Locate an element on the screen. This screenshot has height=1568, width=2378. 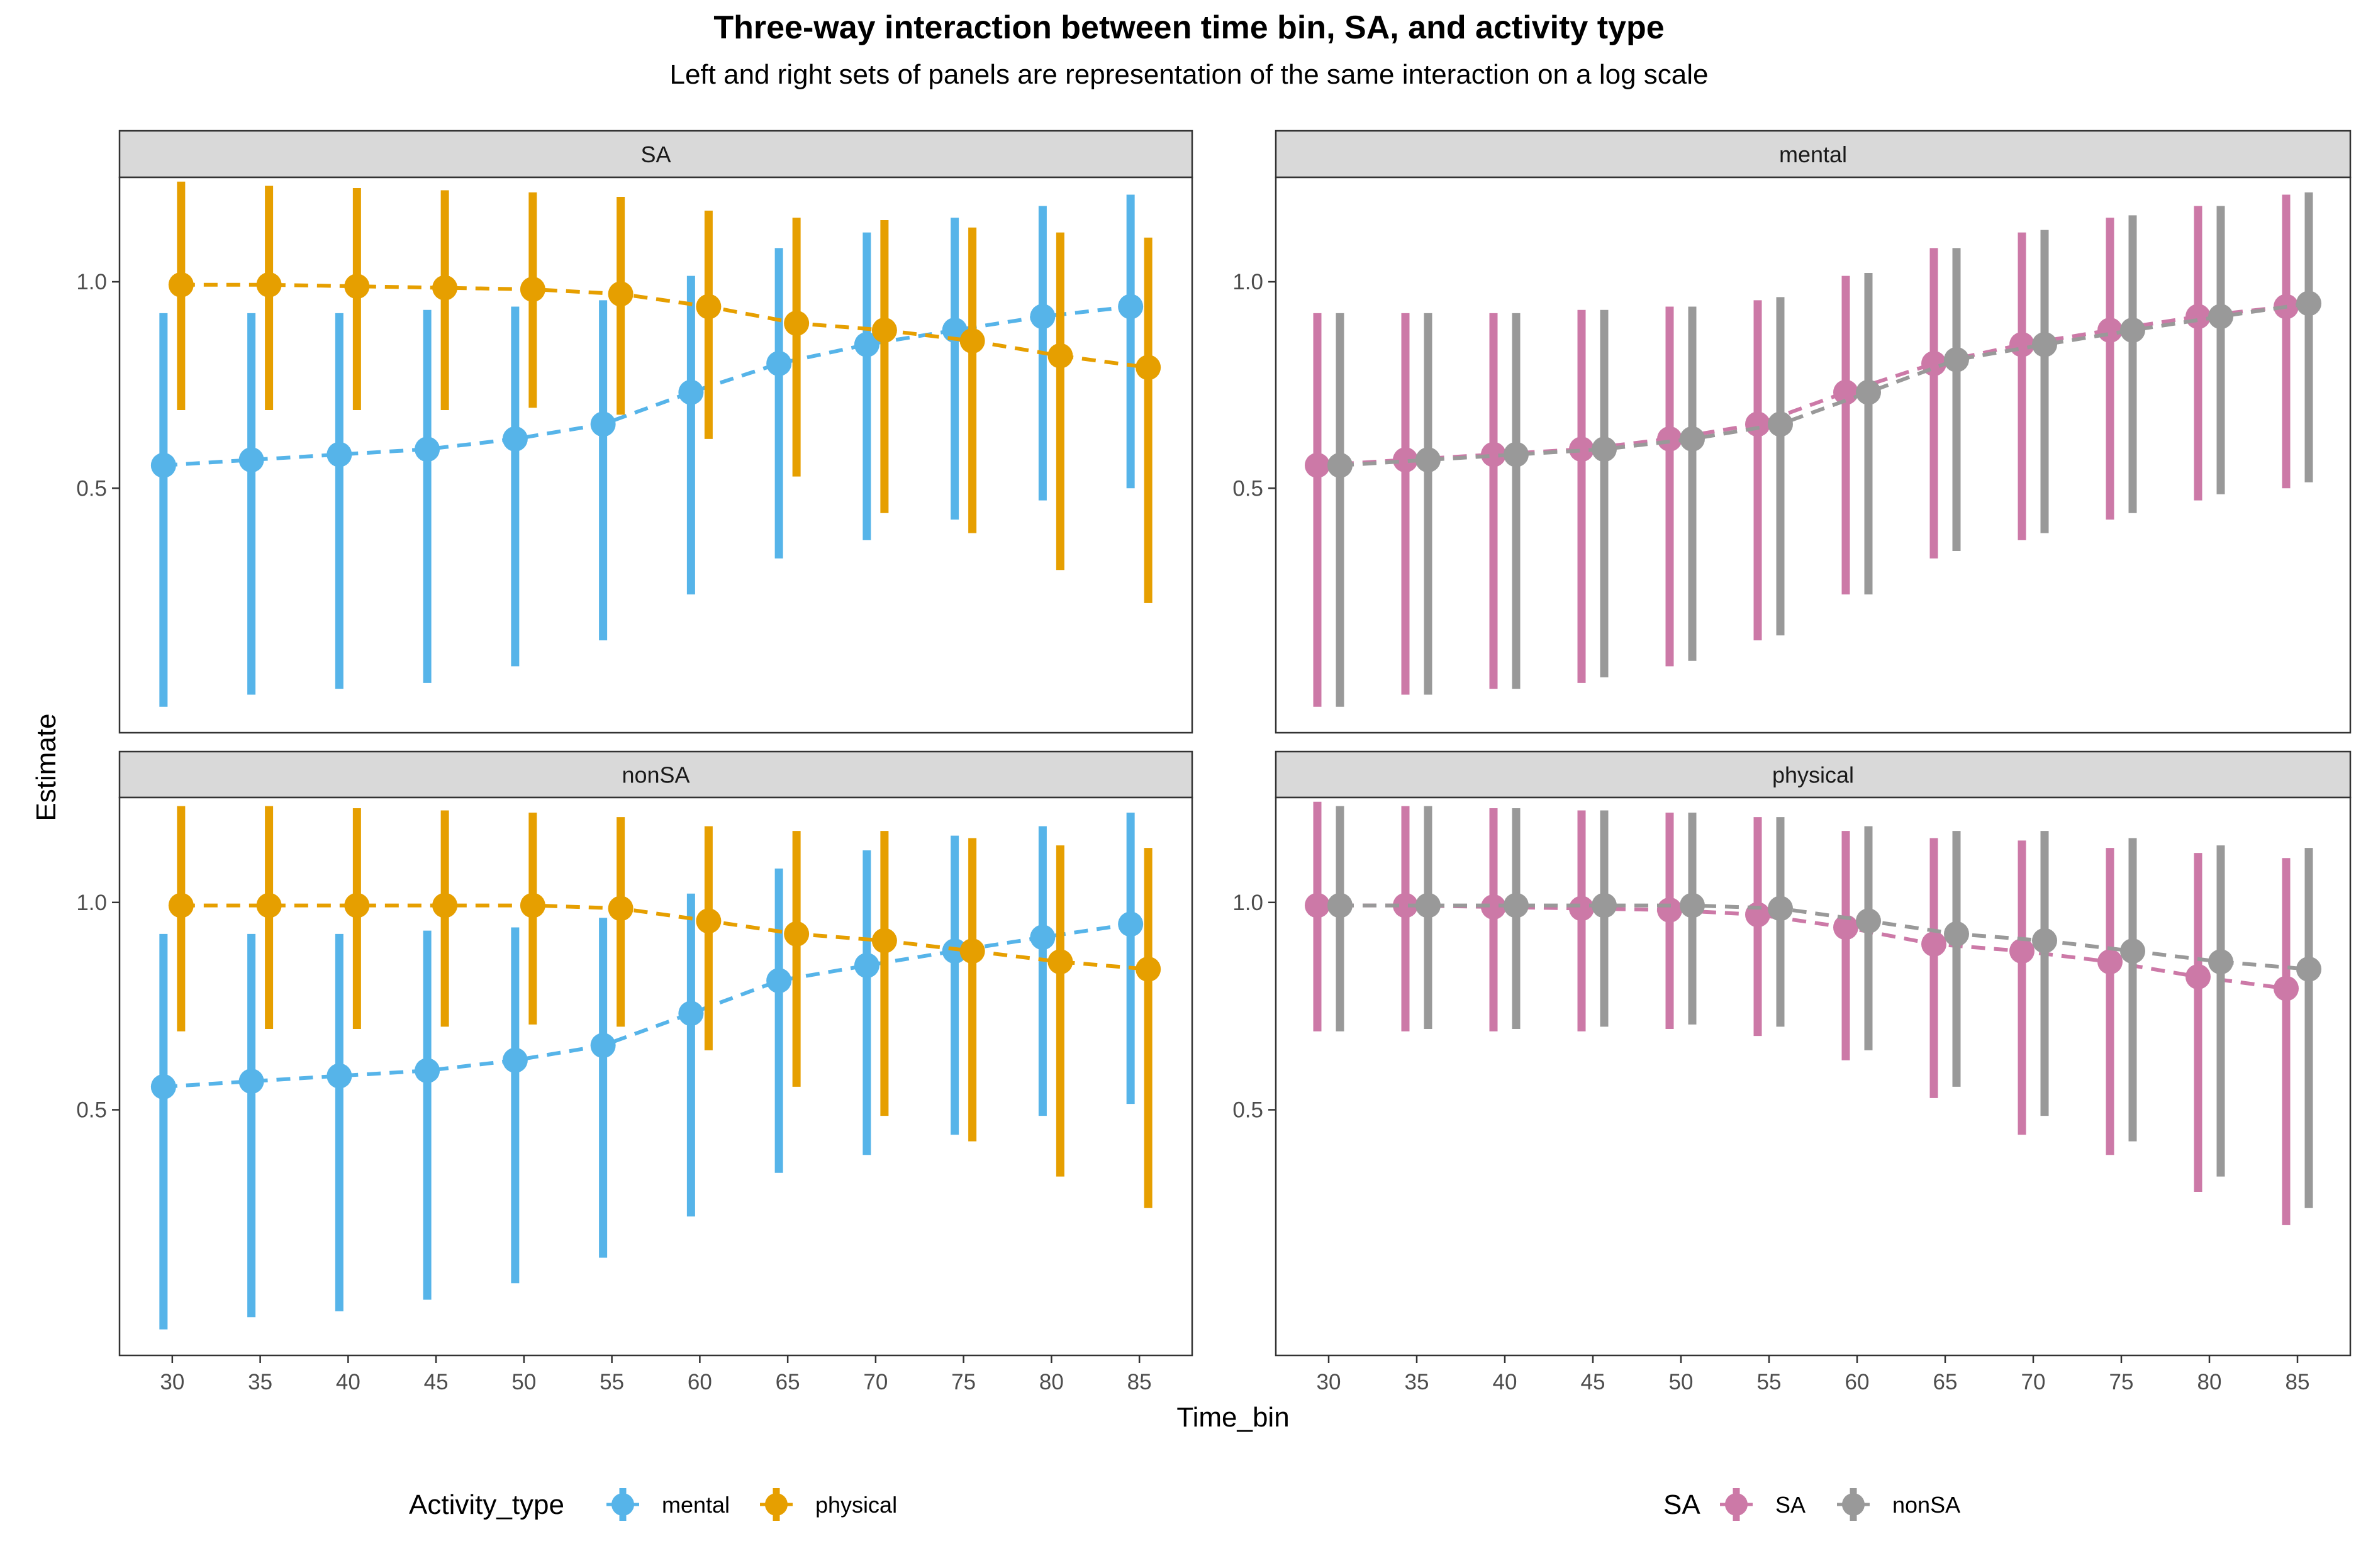
legend-key-physical is located at coordinates (776, 1504).